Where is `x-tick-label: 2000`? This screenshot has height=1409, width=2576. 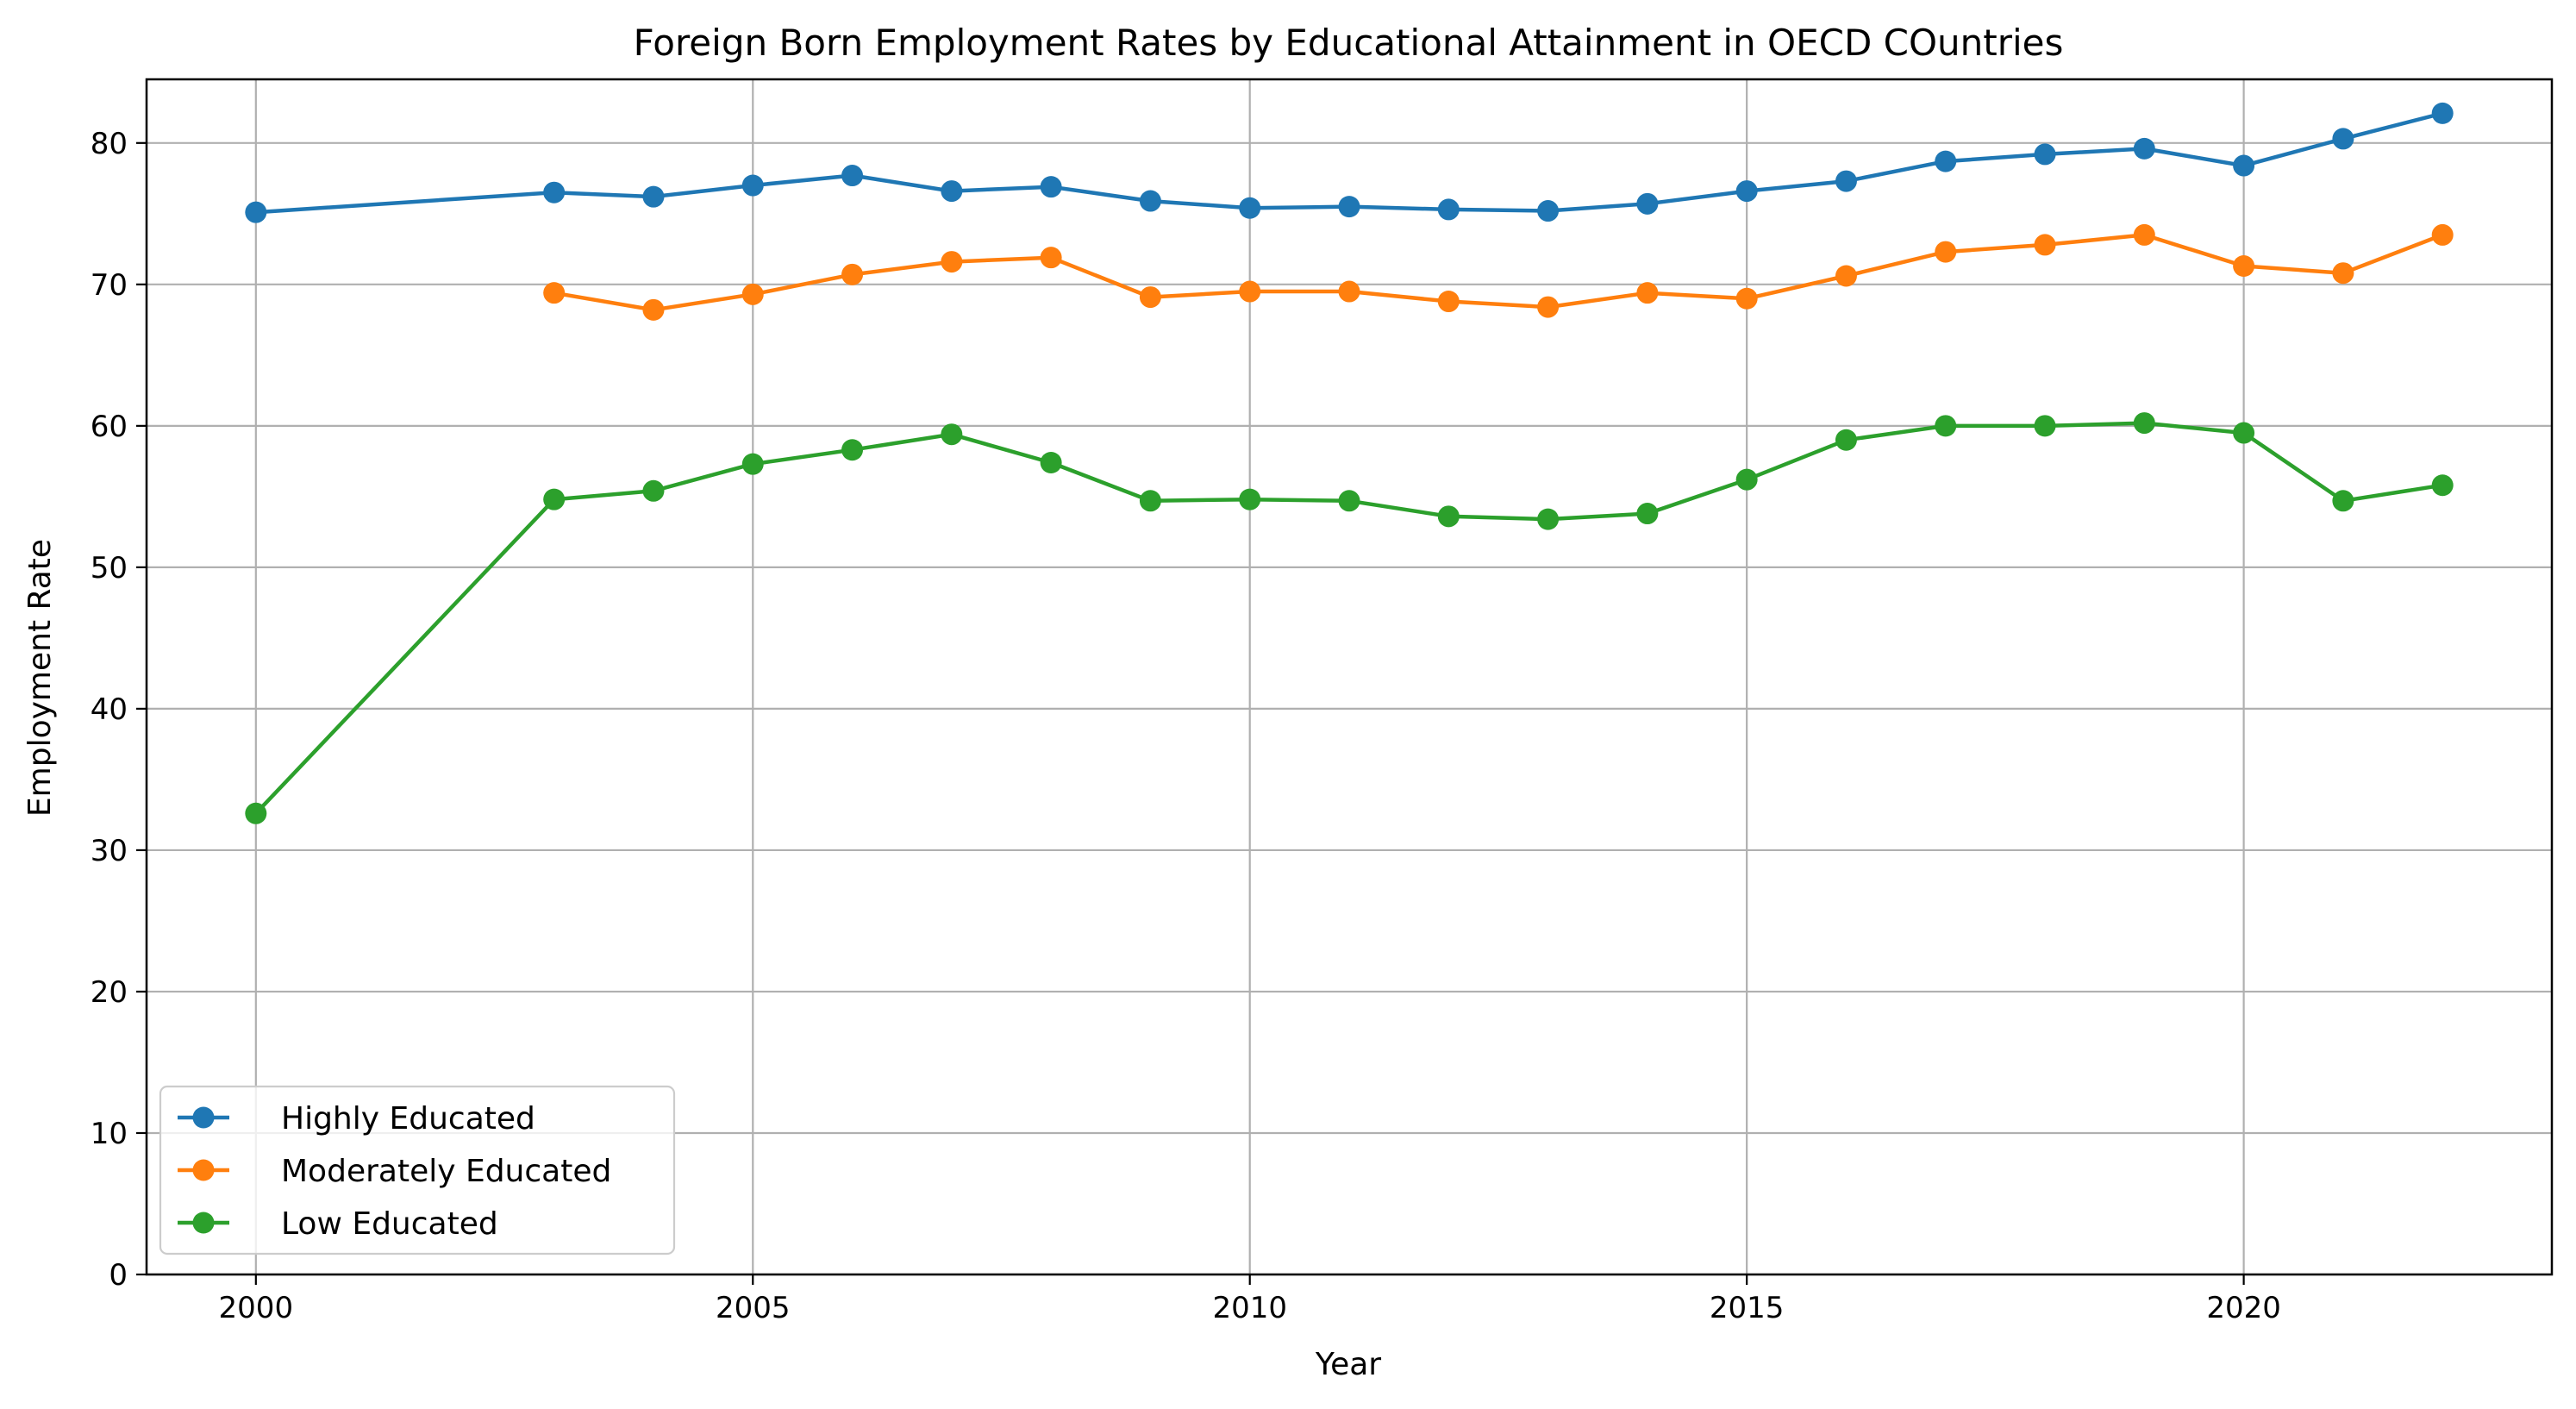 x-tick-label: 2000 is located at coordinates (256, 1308).